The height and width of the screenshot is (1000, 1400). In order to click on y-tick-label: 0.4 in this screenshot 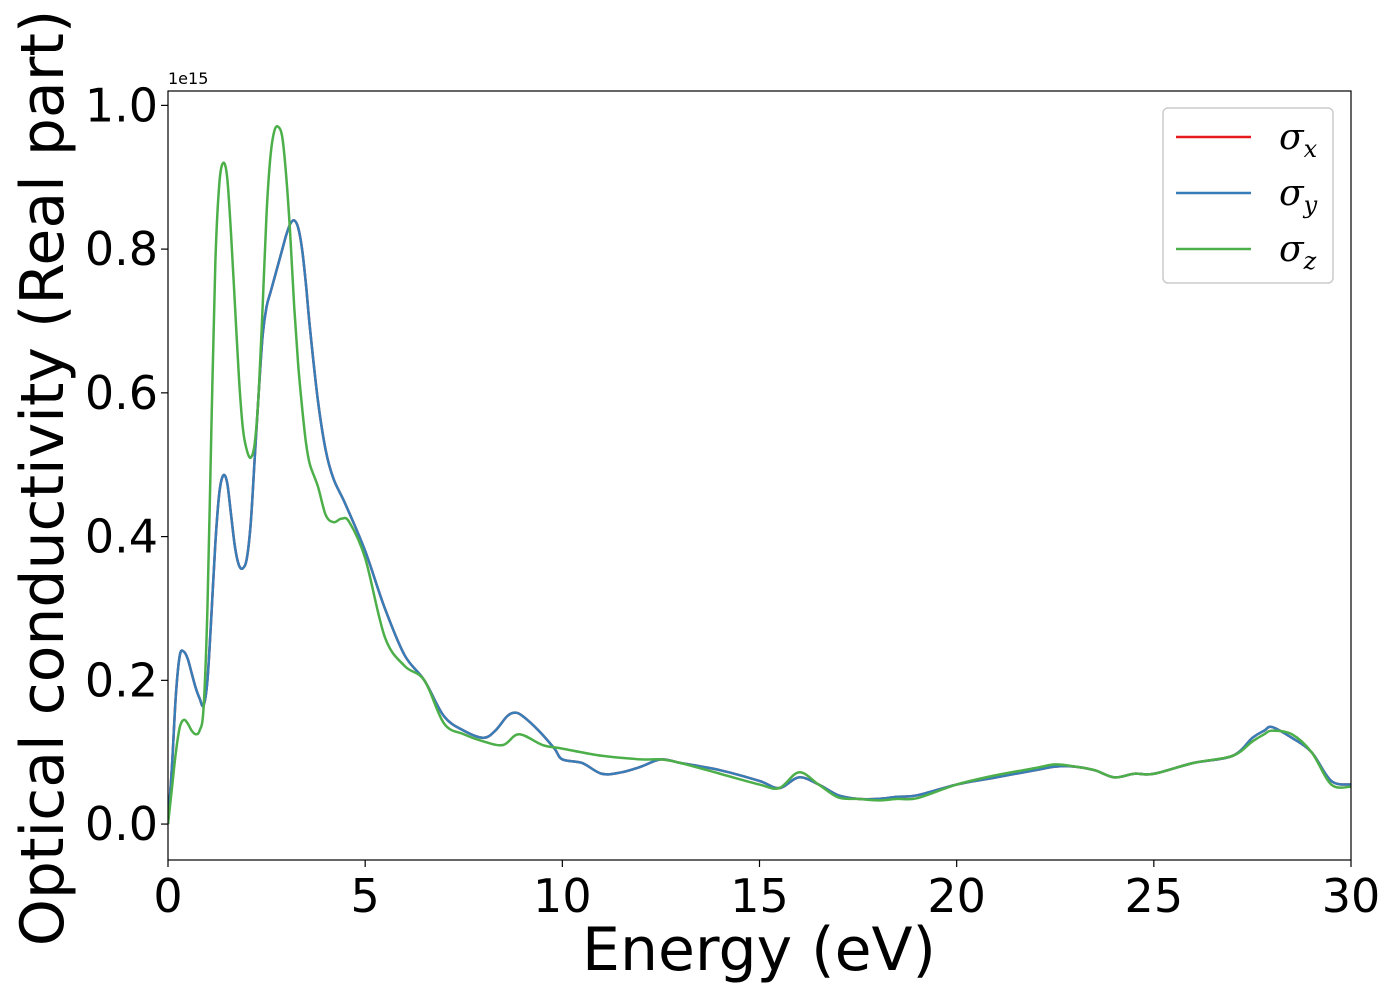, I will do `click(121, 537)`.